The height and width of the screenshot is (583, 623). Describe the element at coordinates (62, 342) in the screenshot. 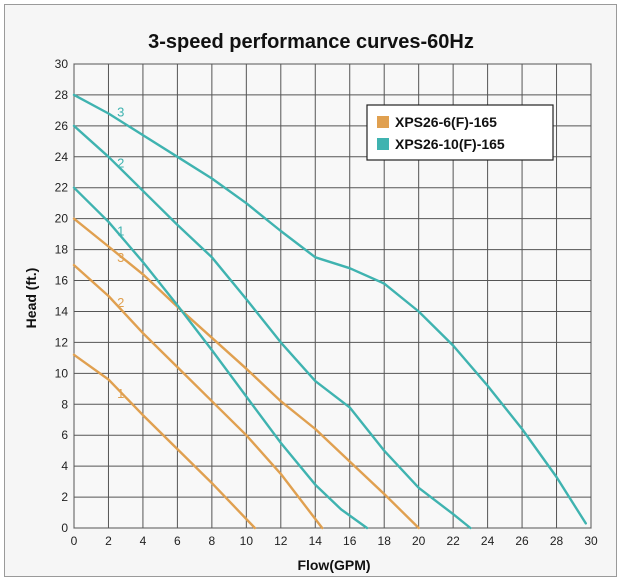

I see `y-tick-label: 12` at that location.